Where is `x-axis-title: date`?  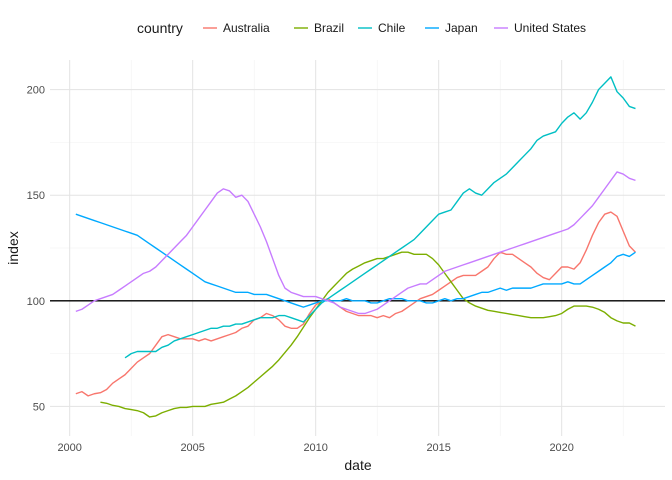 x-axis-title: date is located at coordinates (357, 465).